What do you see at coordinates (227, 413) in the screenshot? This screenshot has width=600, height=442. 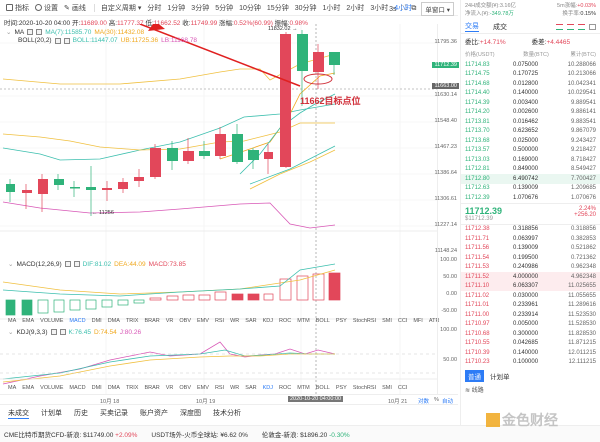 I see `tab-technical-analysis: 技术分析` at bounding box center [227, 413].